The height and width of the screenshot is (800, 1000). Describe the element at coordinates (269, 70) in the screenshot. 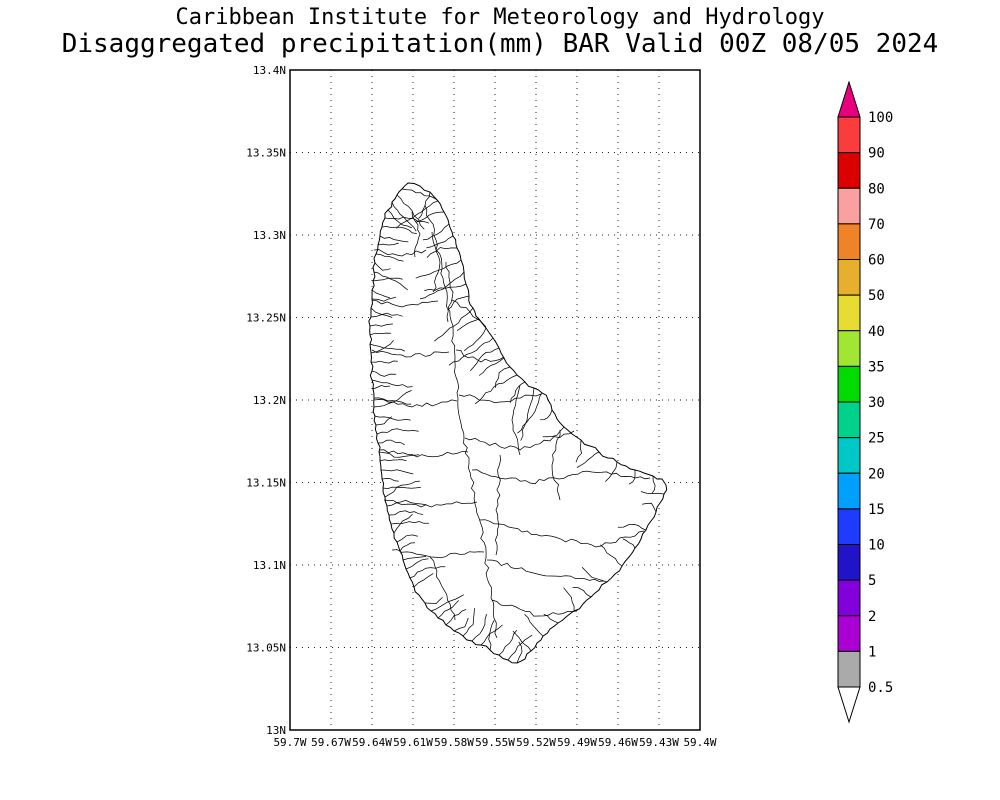

I see `y-axis-tick-label: 13.4N` at that location.